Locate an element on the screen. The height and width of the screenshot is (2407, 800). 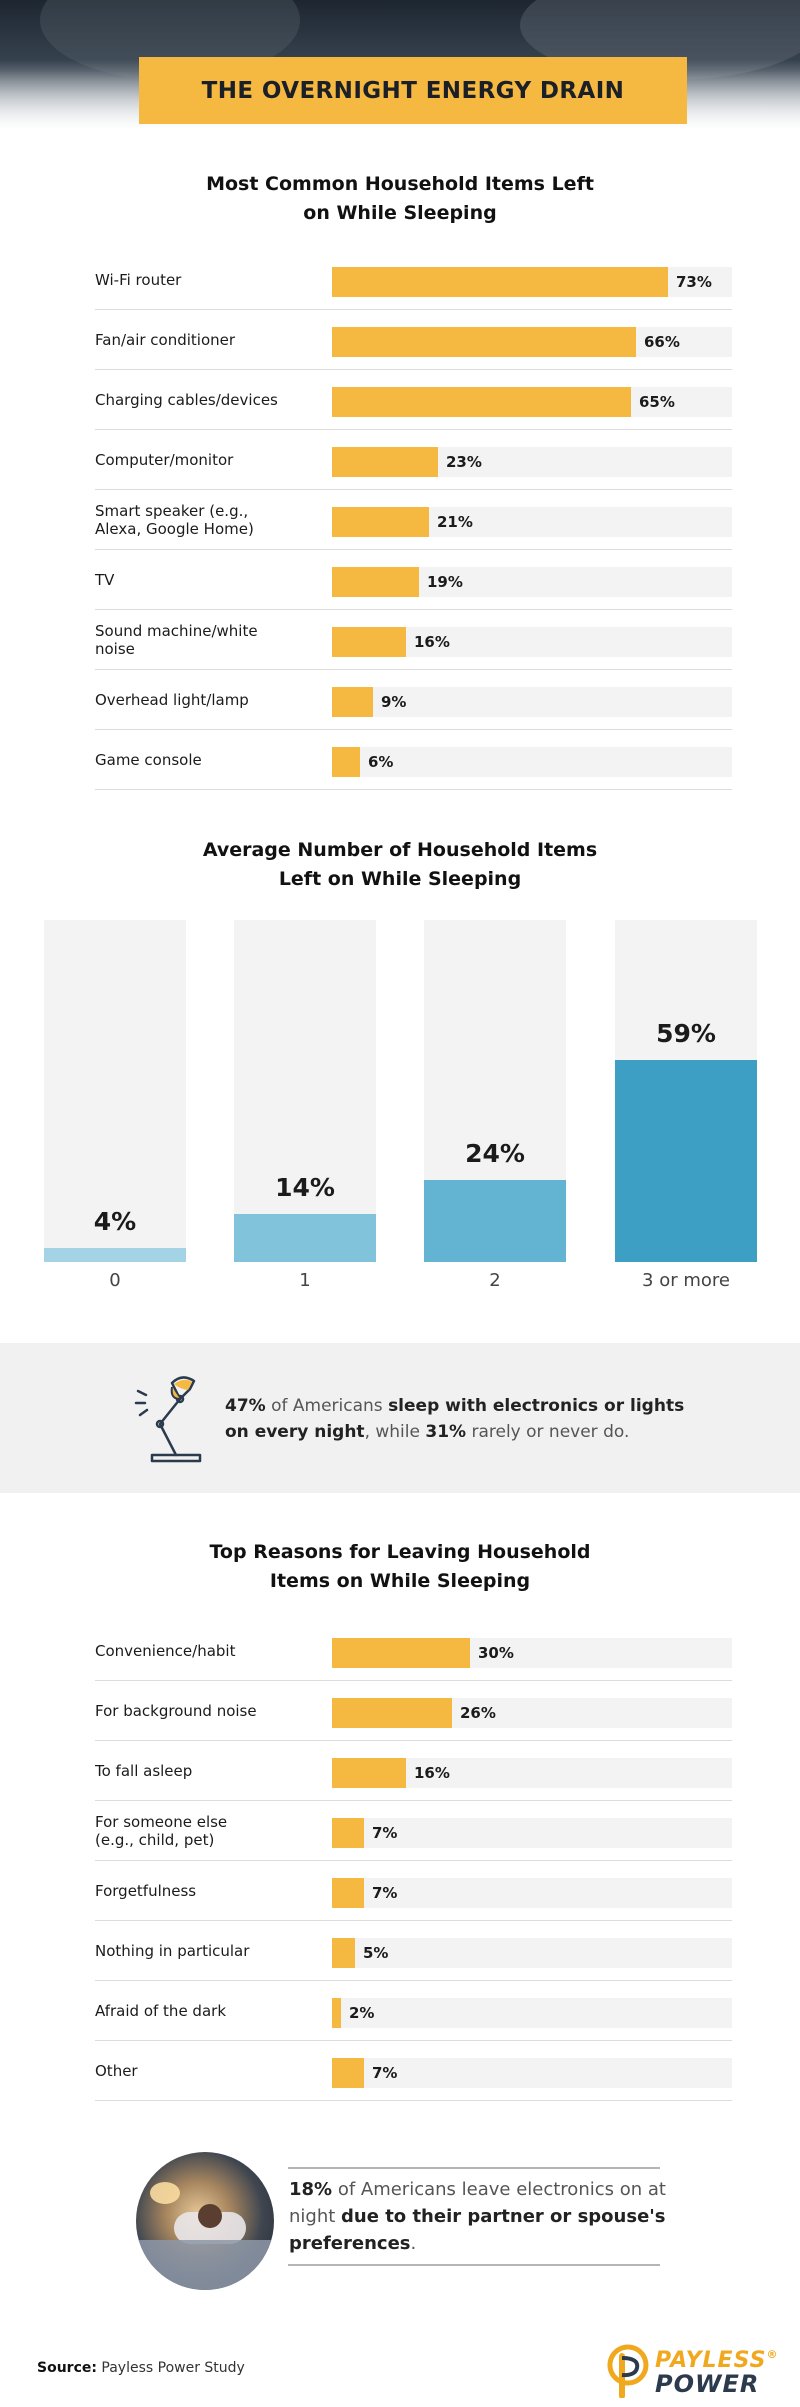
count-value-label: 4% is located at coordinates (115, 1221).